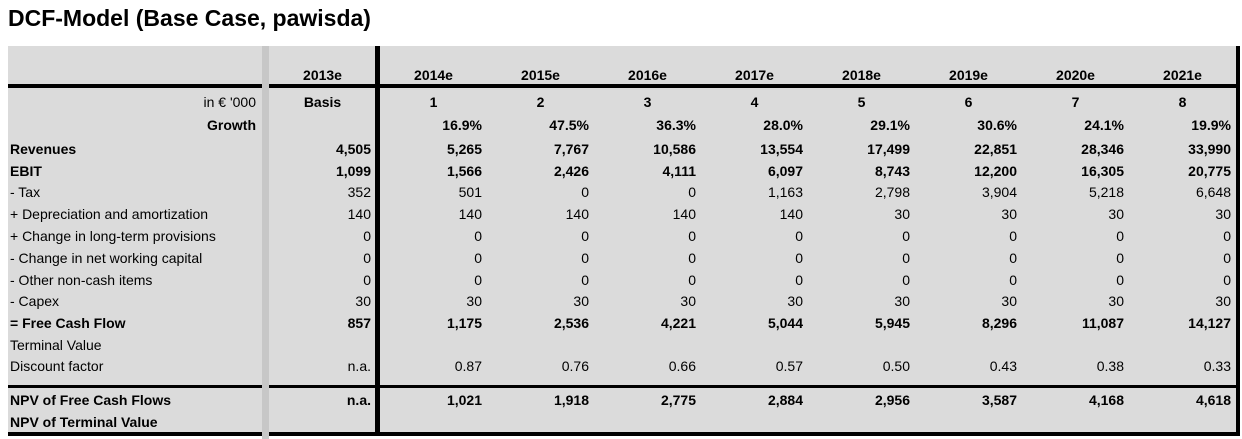  What do you see at coordinates (1209, 323) in the screenshot?
I see `value-cell: 14,127` at bounding box center [1209, 323].